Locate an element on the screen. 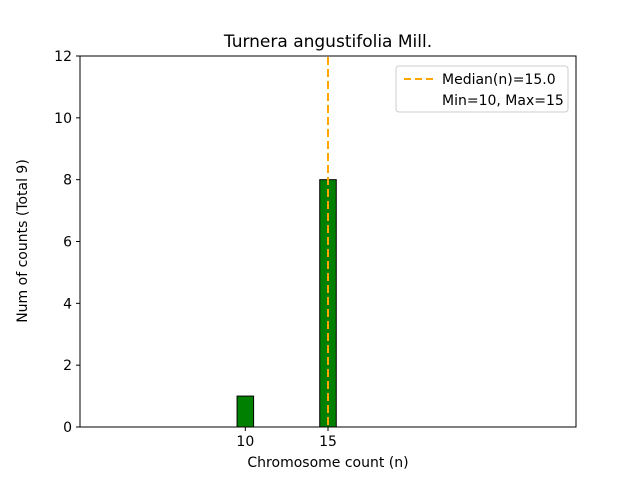  y-tick-label-12: 12 is located at coordinates (63, 57).